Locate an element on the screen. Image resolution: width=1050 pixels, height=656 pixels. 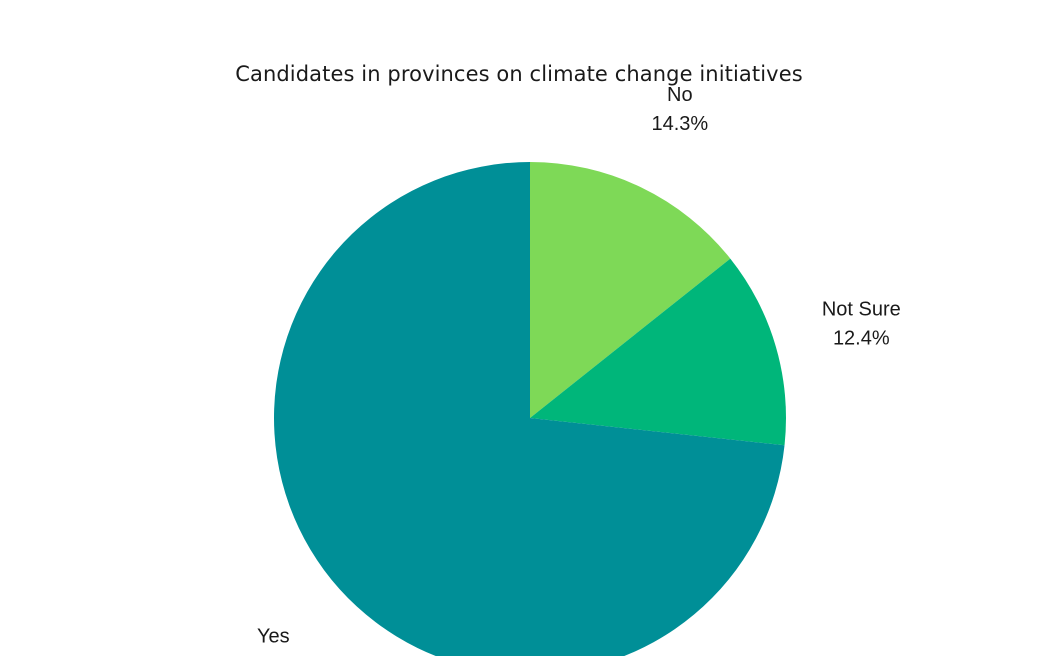
pie-slice-no is located at coordinates (630, 290).